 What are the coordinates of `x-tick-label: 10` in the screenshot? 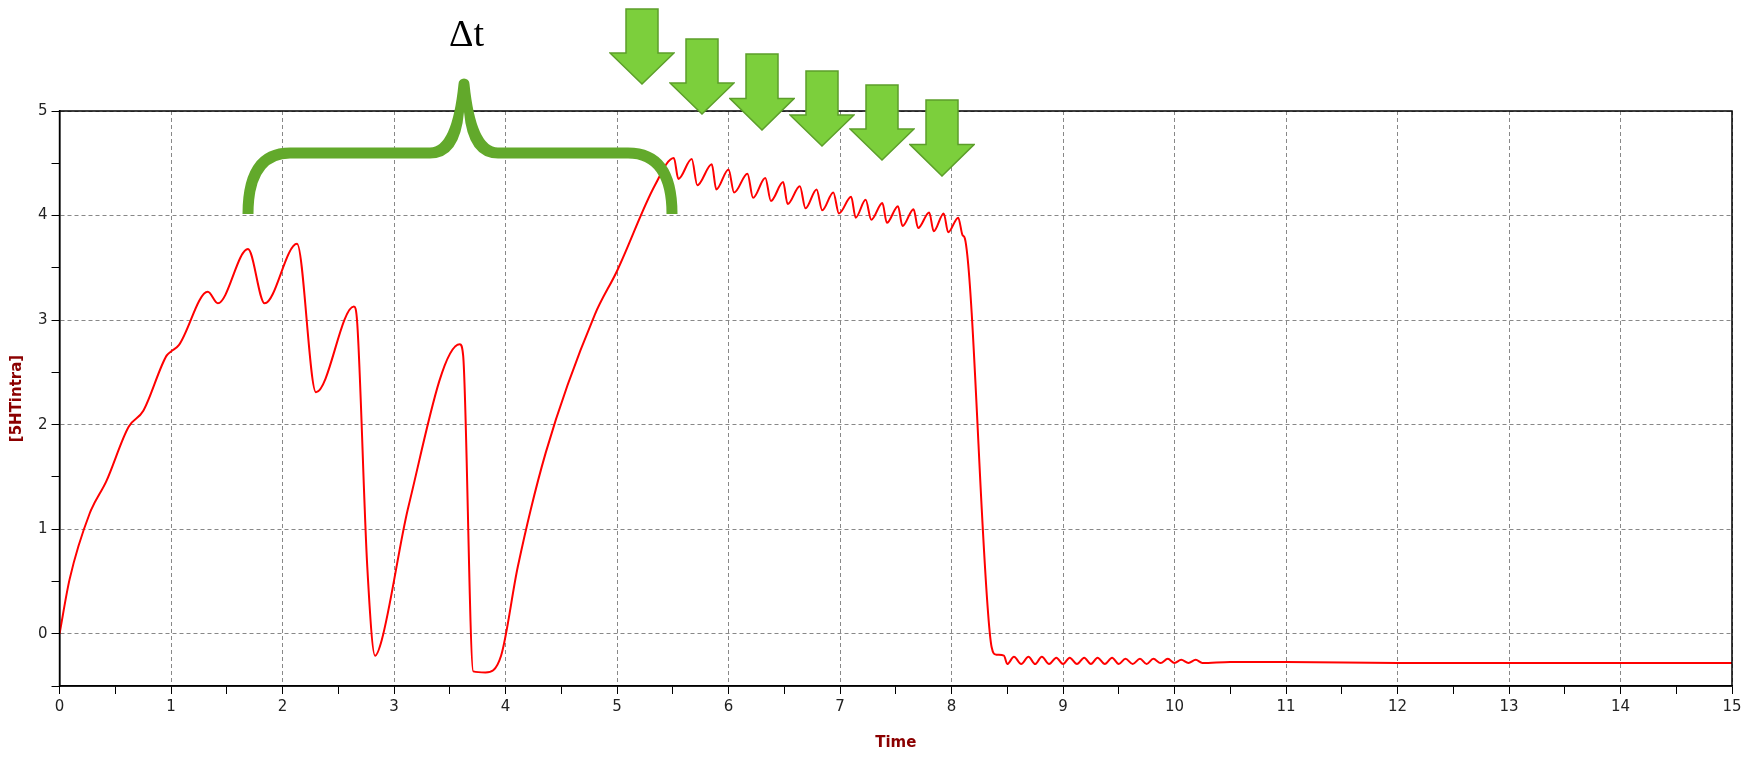 It's located at (1174, 705).